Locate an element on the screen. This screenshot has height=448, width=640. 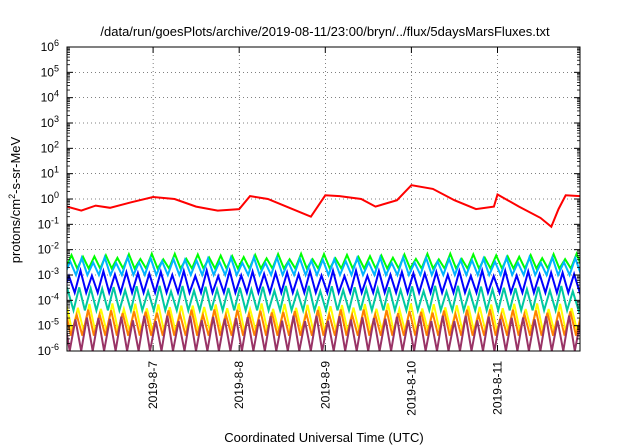
y-tick-label: 10⁵ is located at coordinates (50, 71).